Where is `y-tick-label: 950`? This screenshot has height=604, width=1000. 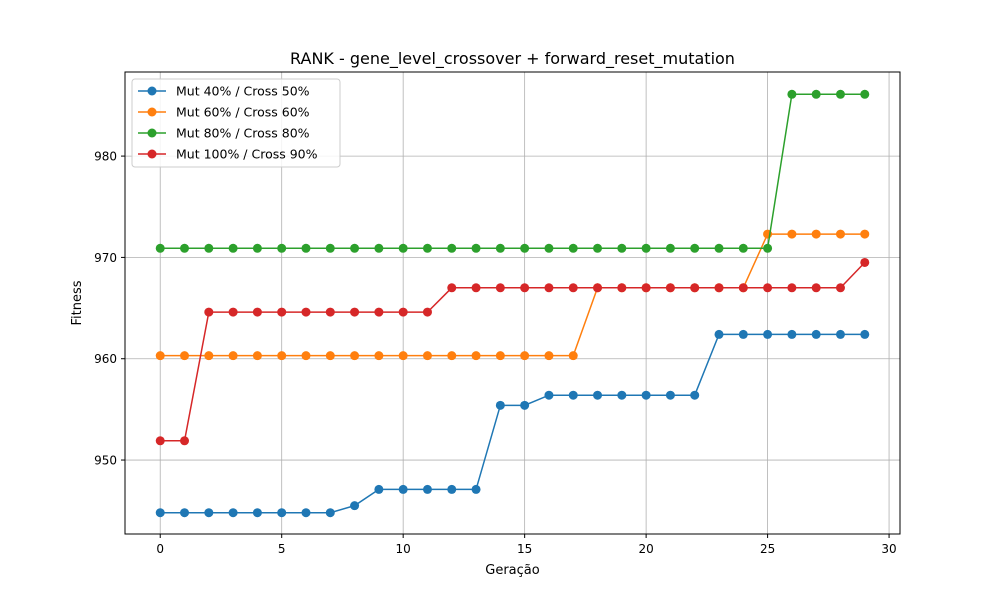 y-tick-label: 950 is located at coordinates (105, 461).